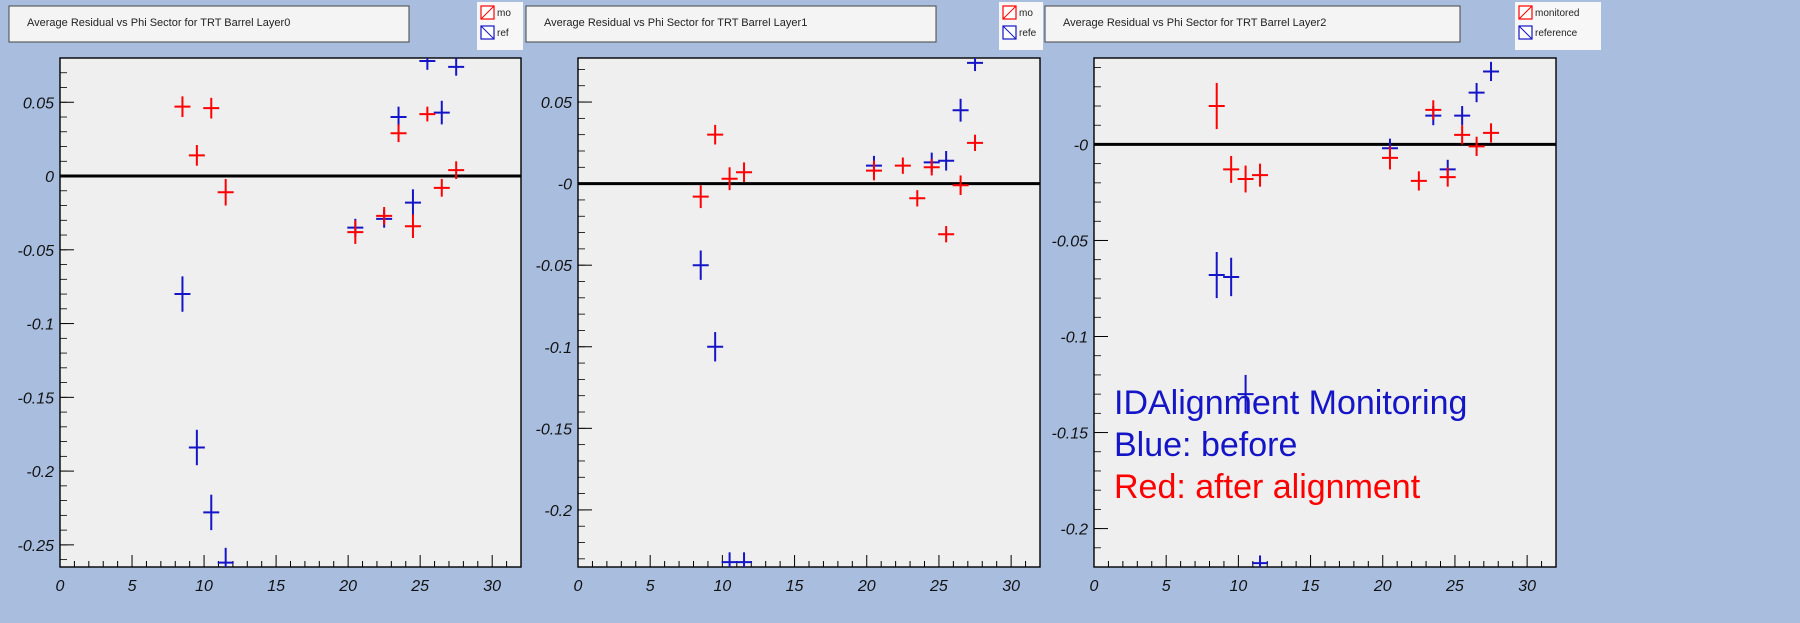 The width and height of the screenshot is (1800, 623). I want to click on legend: mo refe, so click(1021, 26).